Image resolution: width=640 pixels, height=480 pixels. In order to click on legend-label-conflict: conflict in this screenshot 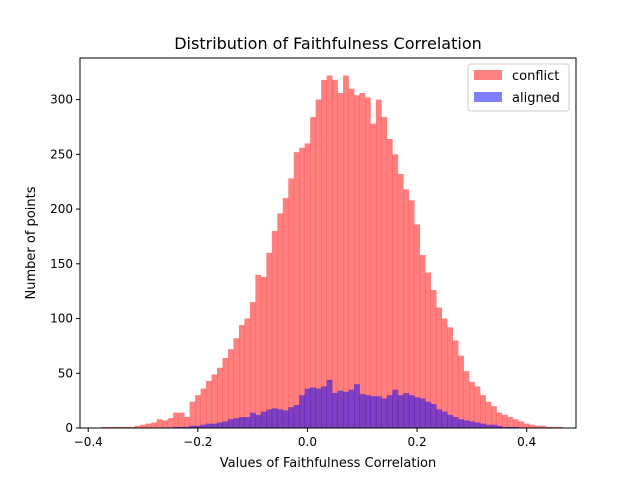, I will do `click(535, 76)`.